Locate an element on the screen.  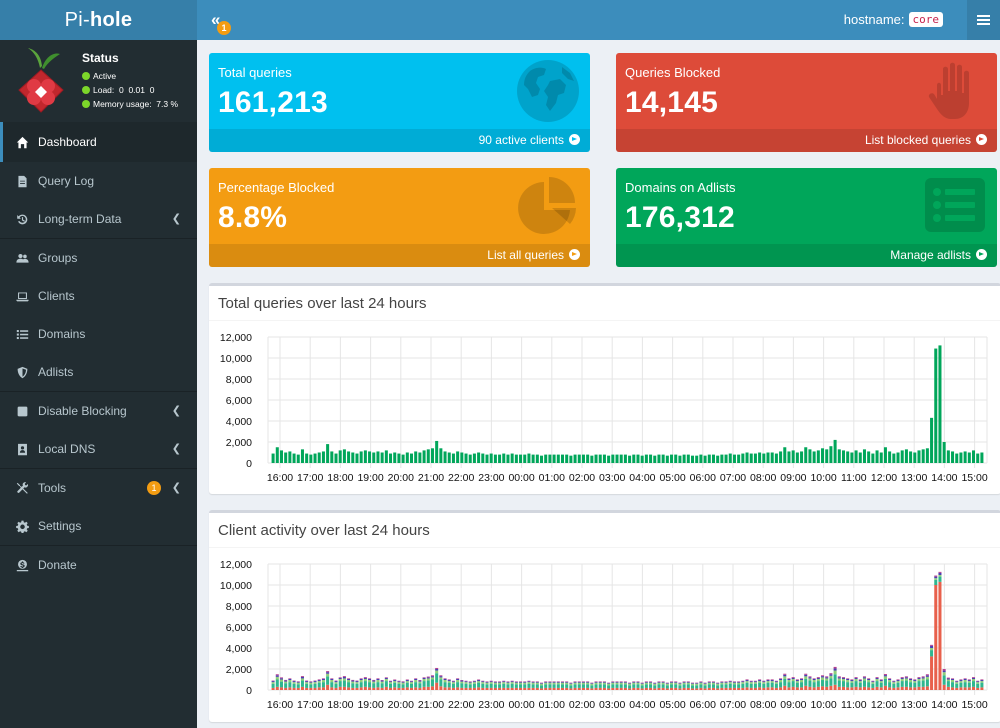
sidebar-item-groups: Groups is located at coordinates (98, 258).